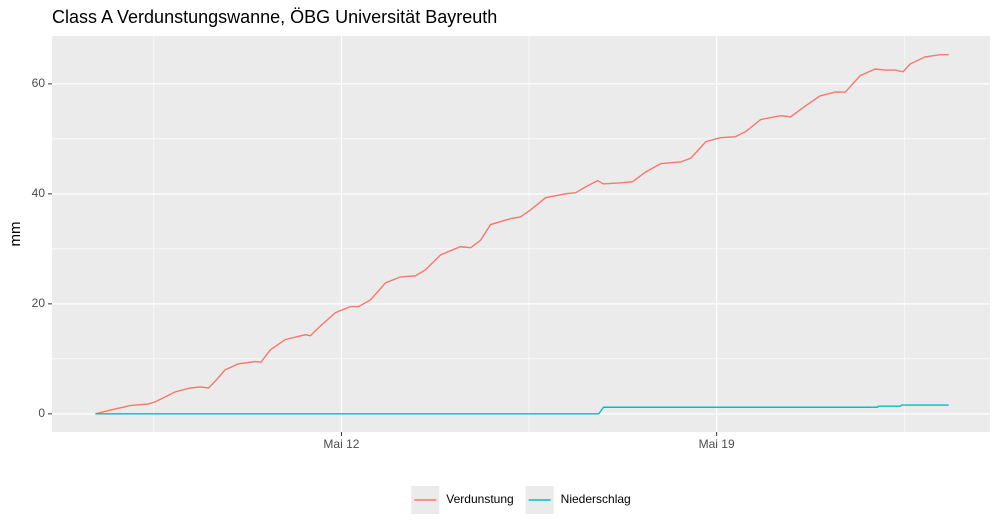 The height and width of the screenshot is (531, 1000). What do you see at coordinates (596, 499) in the screenshot?
I see `legend-label: Niederschlag` at bounding box center [596, 499].